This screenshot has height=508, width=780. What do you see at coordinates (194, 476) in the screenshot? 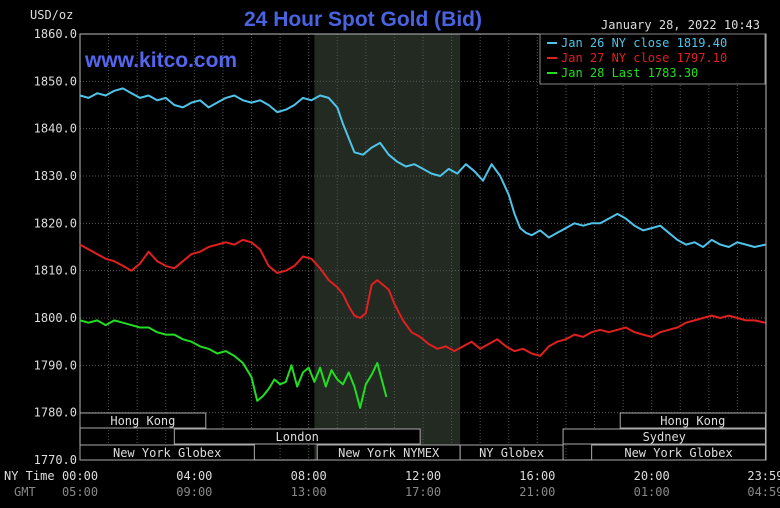
I see `x-tick-label-ny: 04:00` at bounding box center [194, 476].